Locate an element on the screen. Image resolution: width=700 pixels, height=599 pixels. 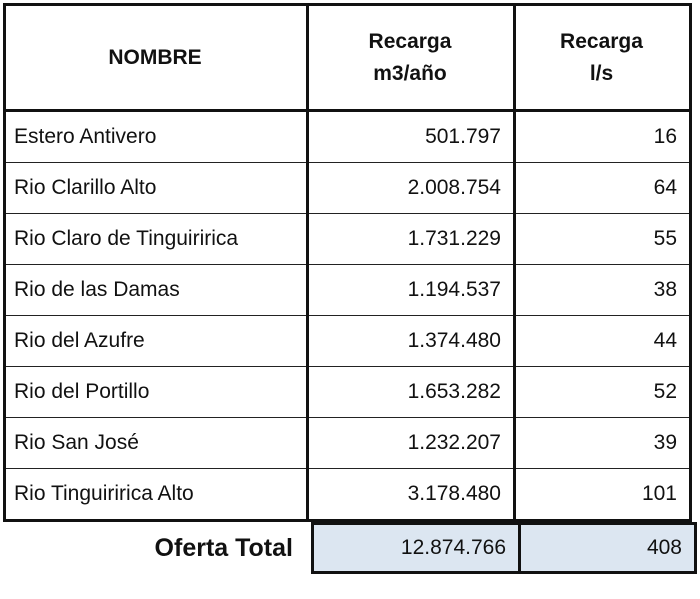
row-recarga-ls: 55 is located at coordinates (602, 239).